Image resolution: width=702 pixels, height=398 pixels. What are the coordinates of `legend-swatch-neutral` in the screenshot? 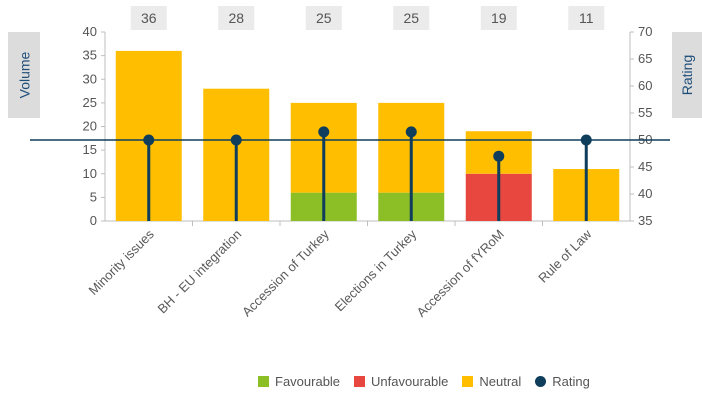 It's located at (468, 381).